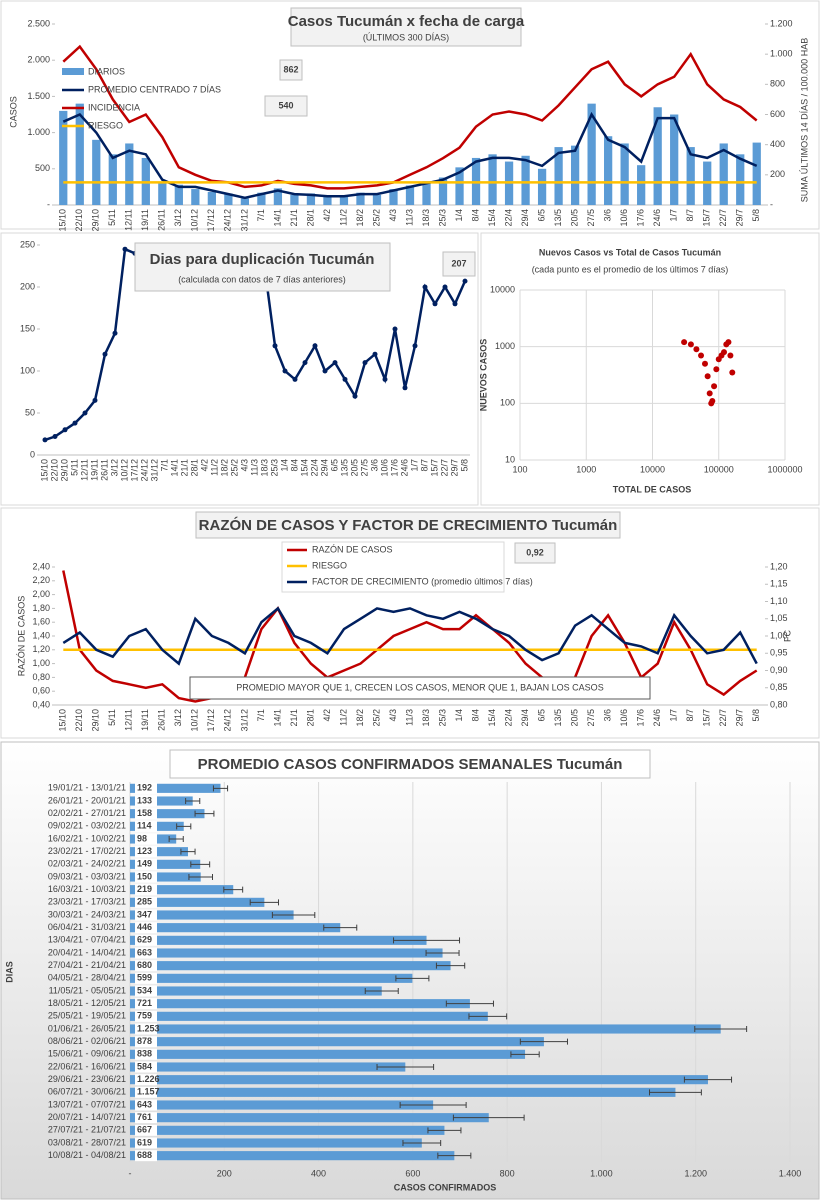  Describe the element at coordinates (87, 952) in the screenshot. I see `y-tick-label: 20/04/21 - 14/04/21` at that location.